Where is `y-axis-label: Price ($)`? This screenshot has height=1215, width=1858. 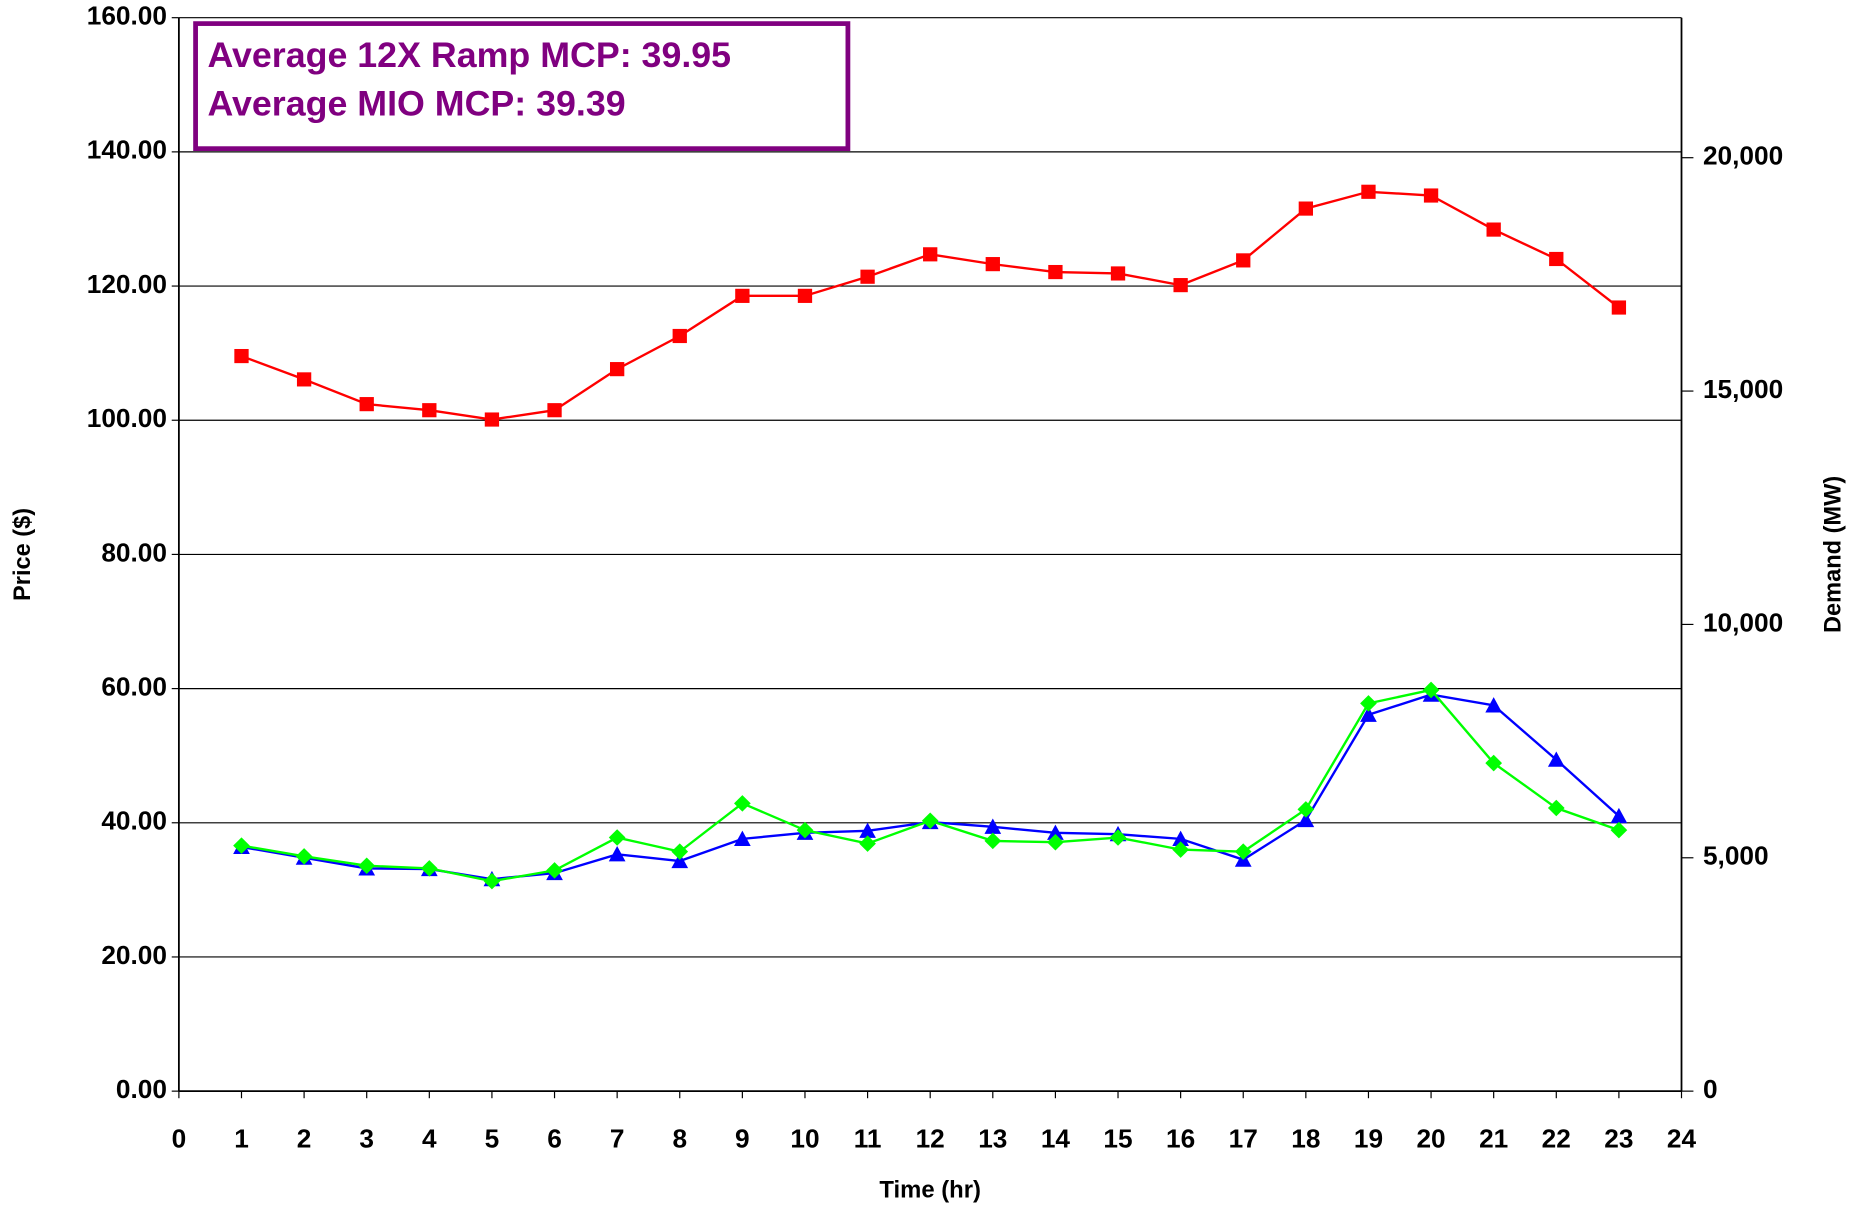 y-axis-label: Price ($) is located at coordinates (23, 554).